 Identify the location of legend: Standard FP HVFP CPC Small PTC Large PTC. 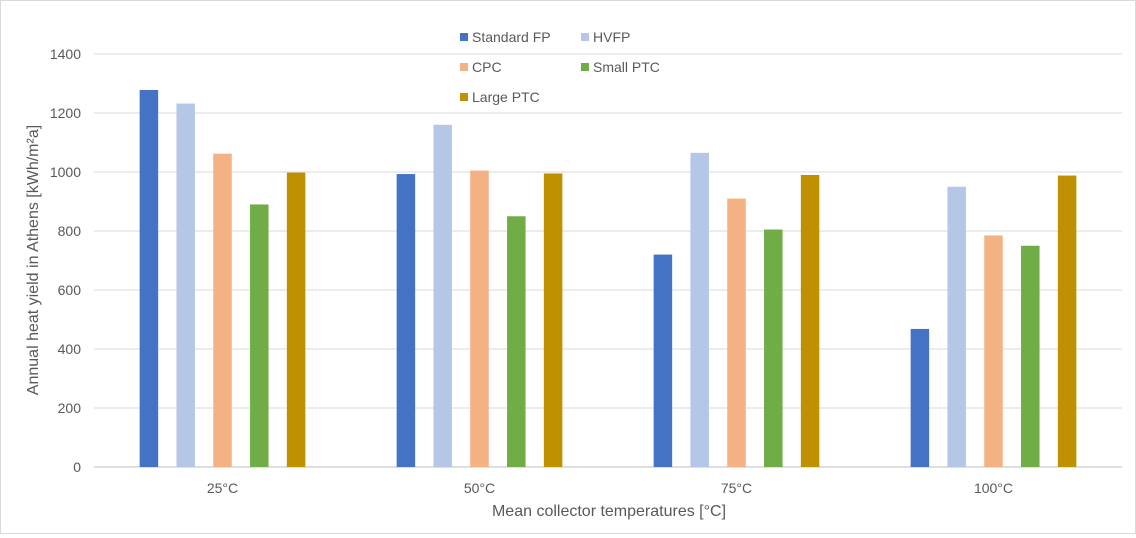
(560, 67).